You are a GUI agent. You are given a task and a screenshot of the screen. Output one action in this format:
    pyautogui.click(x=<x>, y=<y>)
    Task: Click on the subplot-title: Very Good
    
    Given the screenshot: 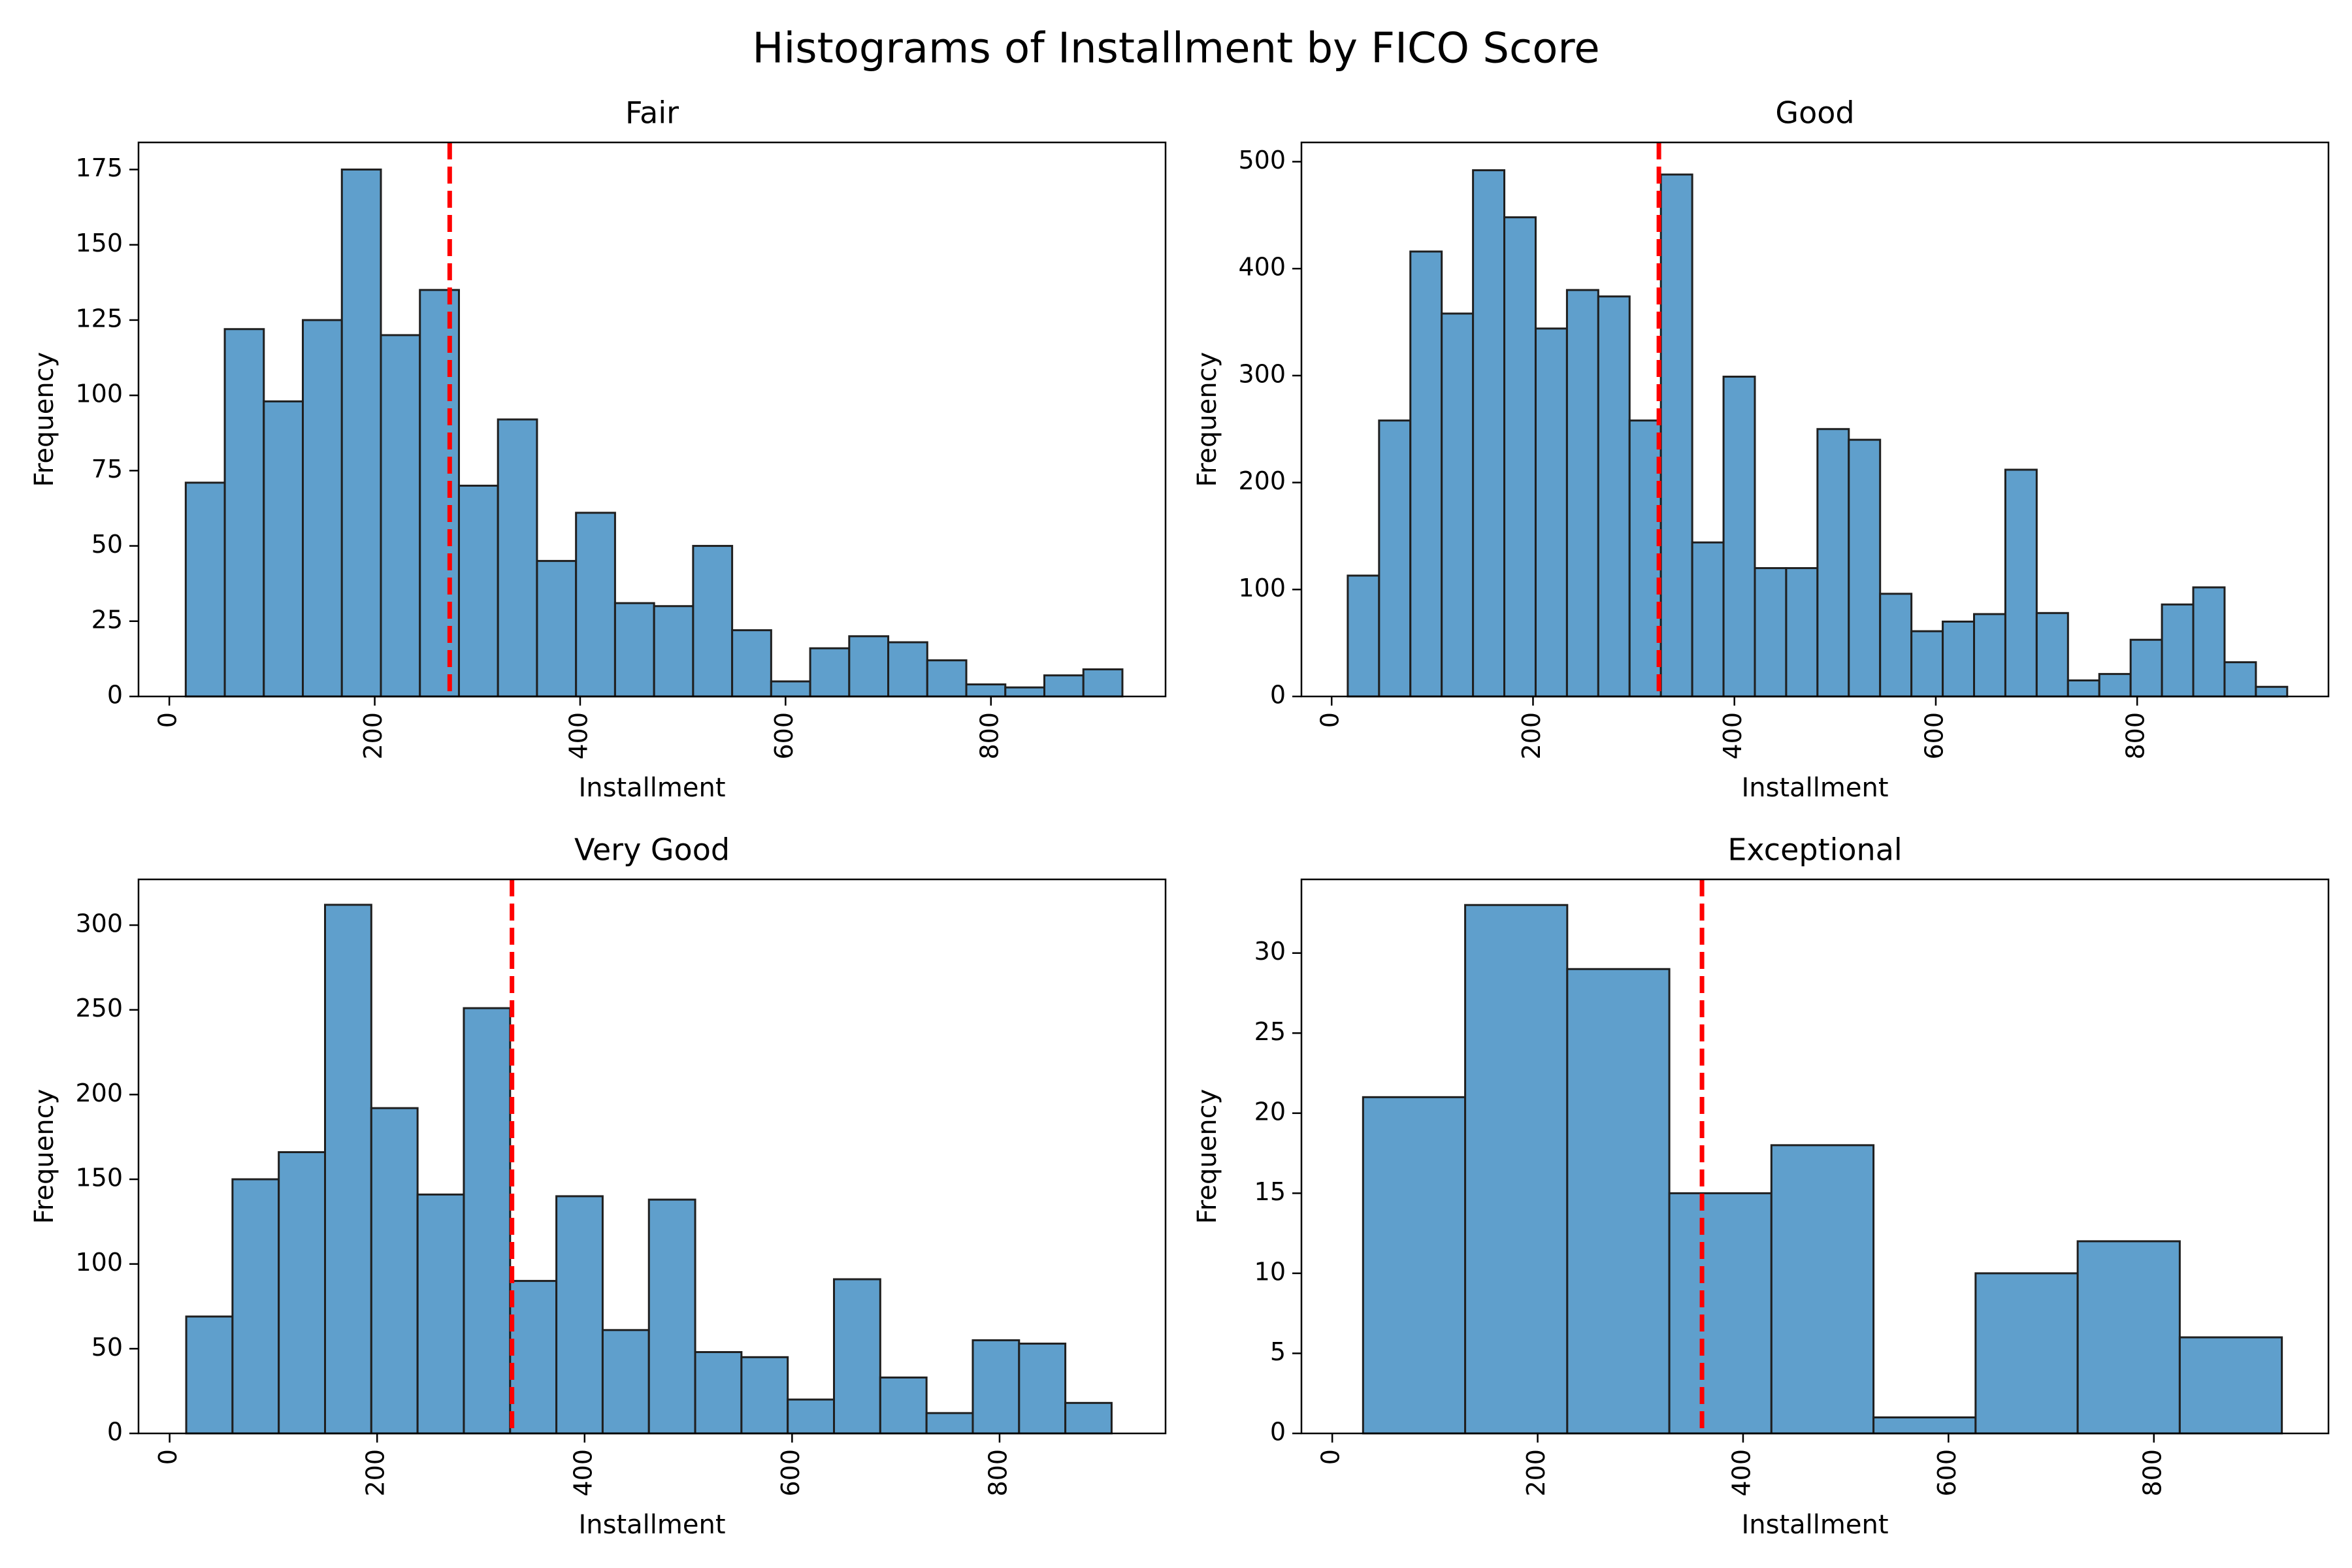 What is the action you would take?
    pyautogui.click(x=652, y=850)
    